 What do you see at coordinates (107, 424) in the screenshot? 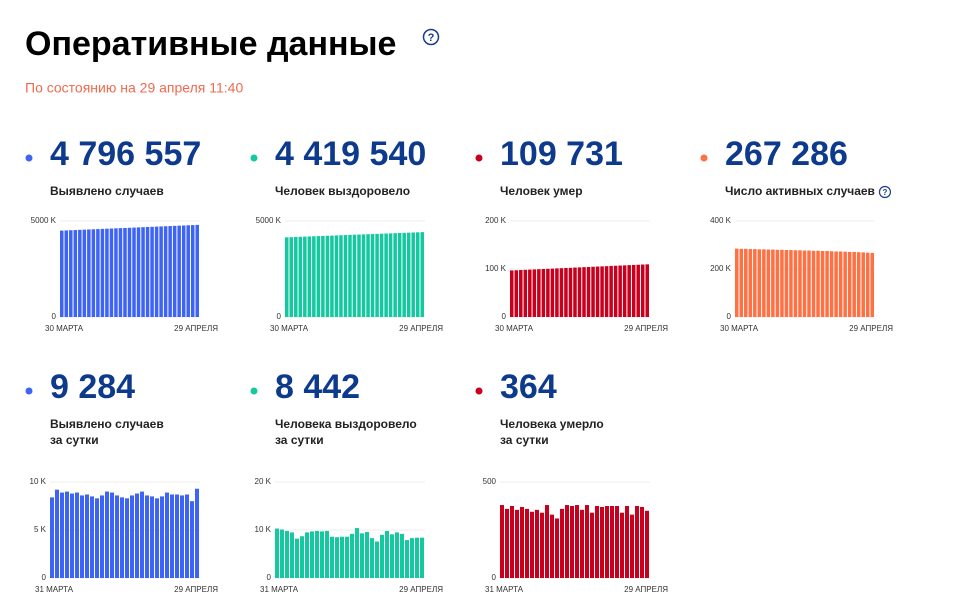
I see `metric-label: Выявлено случаев` at bounding box center [107, 424].